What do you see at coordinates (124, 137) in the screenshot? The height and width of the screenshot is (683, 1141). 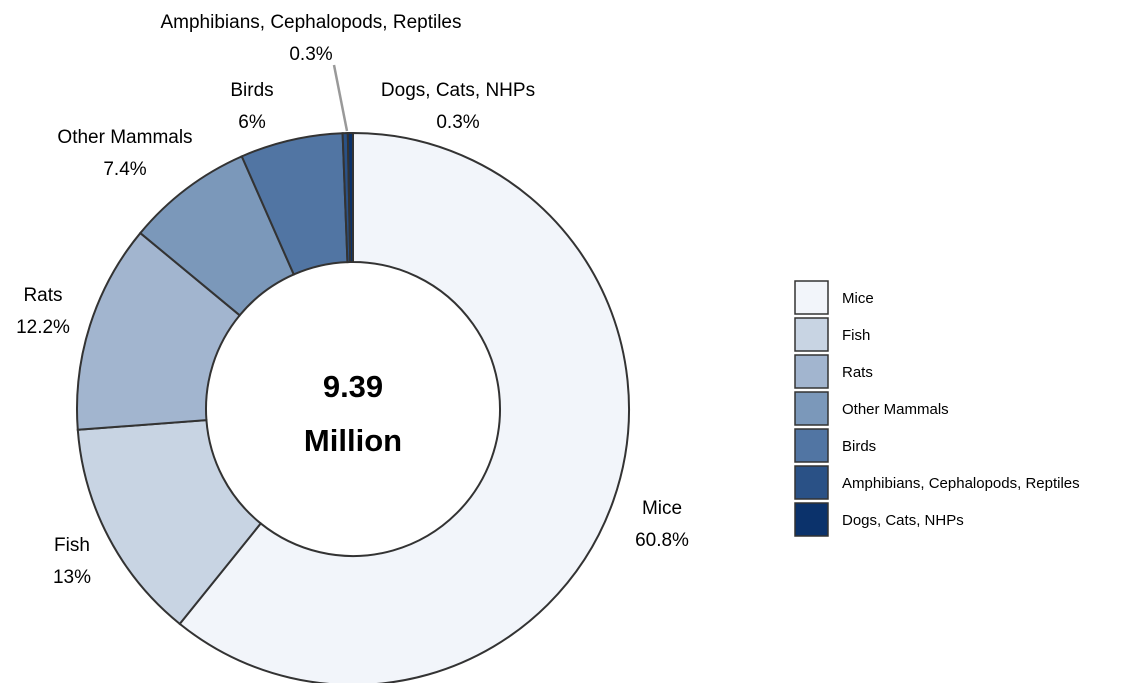 I see `label-name-other-mammals: Other Mammals` at bounding box center [124, 137].